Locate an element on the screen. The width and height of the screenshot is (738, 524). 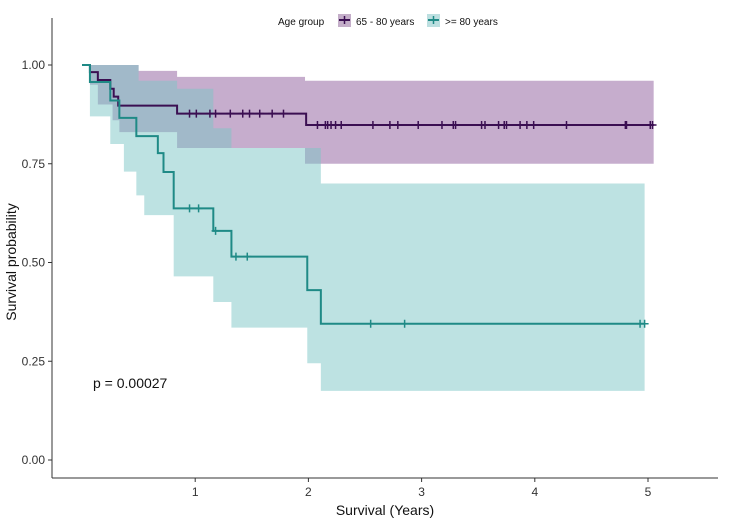
legend: Age group 65 - 80 years >= 80 years is located at coordinates (388, 21).